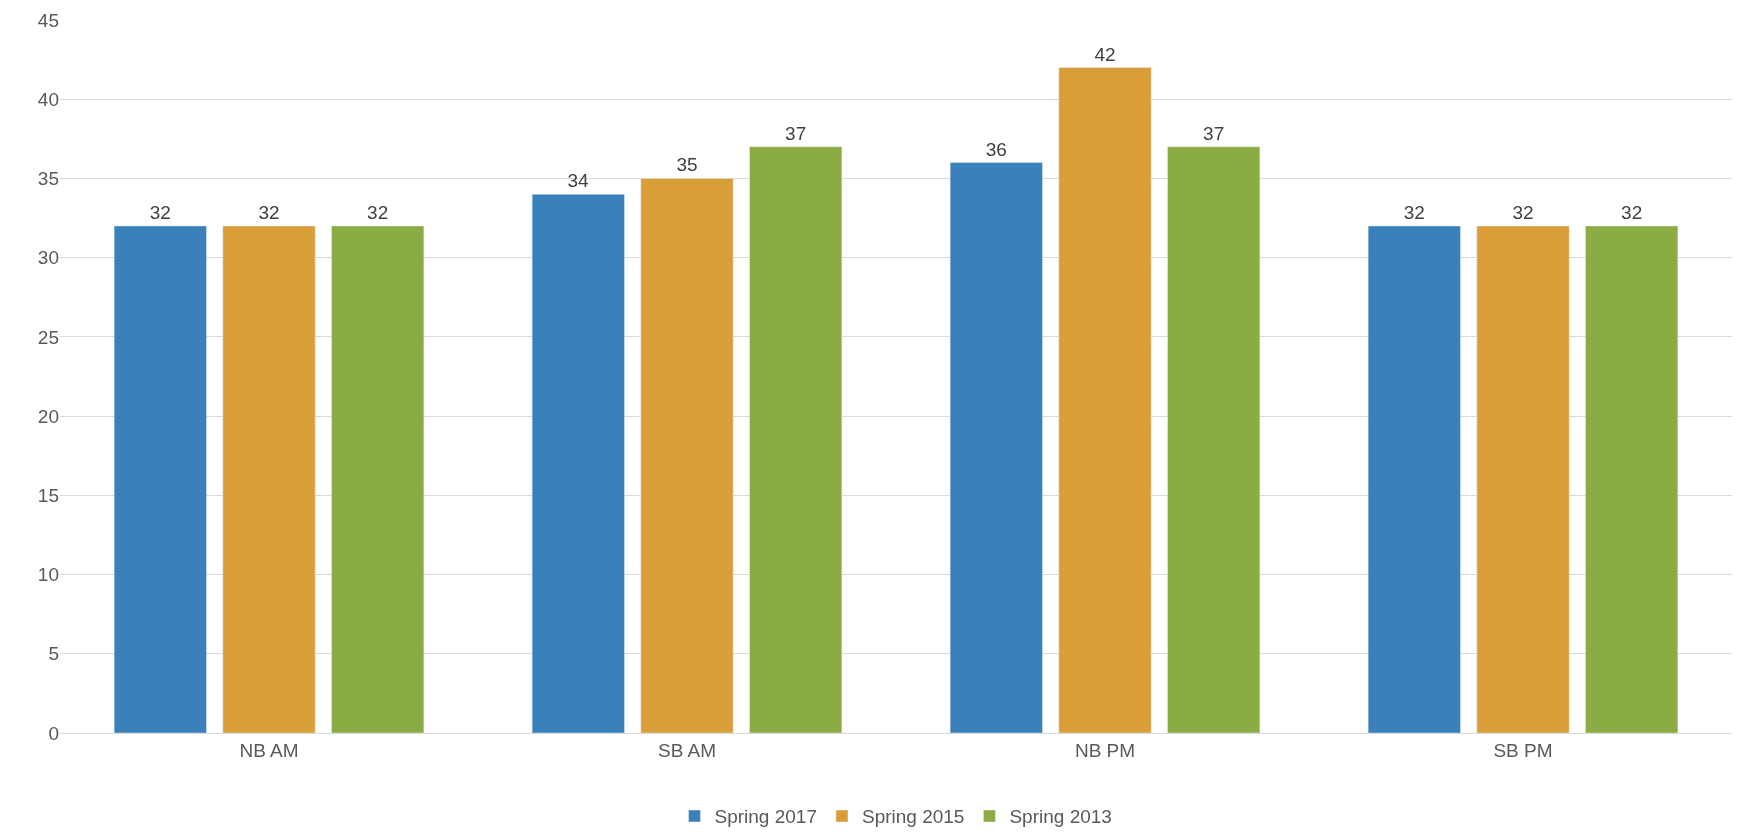  Describe the element at coordinates (48, 337) in the screenshot. I see `y-tick-label: 25` at that location.